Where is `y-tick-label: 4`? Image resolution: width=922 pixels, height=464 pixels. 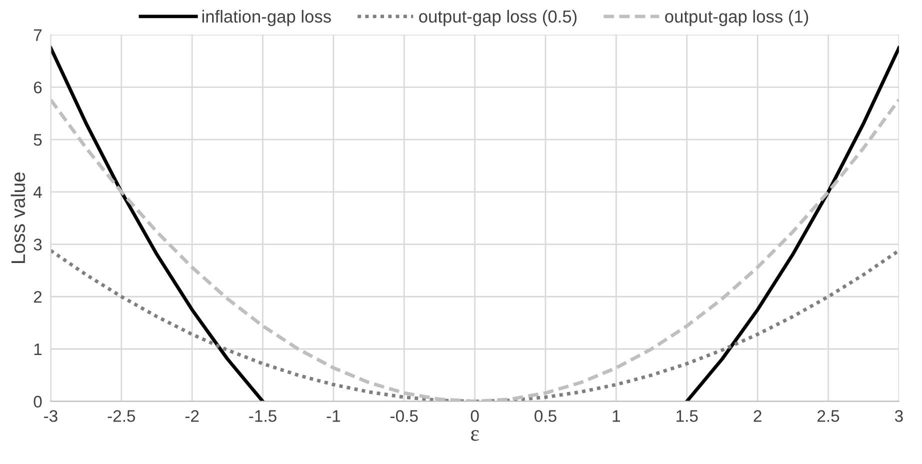 y-tick-label: 4 is located at coordinates (37, 192).